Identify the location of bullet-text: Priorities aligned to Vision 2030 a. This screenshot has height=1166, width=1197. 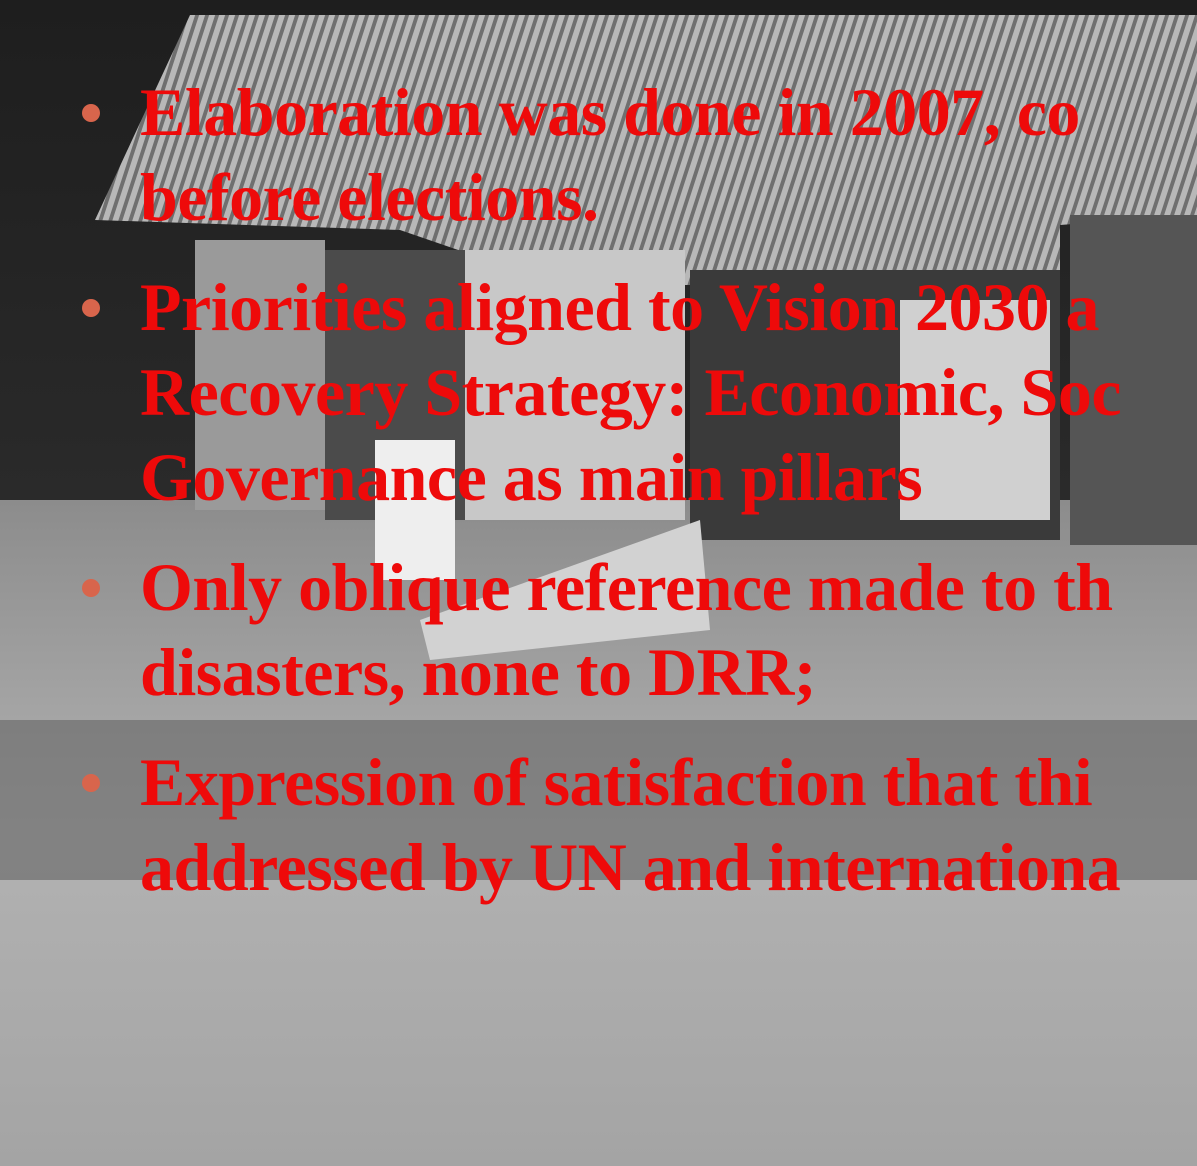
(620, 307).